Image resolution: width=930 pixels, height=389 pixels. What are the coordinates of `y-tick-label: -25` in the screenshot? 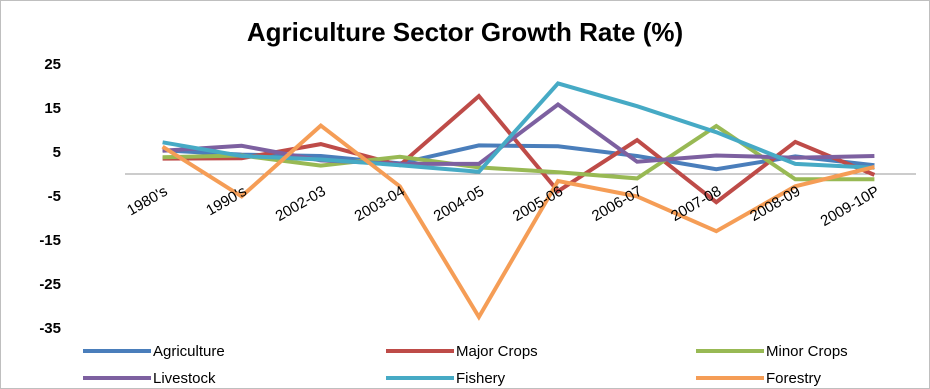 It's located at (50, 284).